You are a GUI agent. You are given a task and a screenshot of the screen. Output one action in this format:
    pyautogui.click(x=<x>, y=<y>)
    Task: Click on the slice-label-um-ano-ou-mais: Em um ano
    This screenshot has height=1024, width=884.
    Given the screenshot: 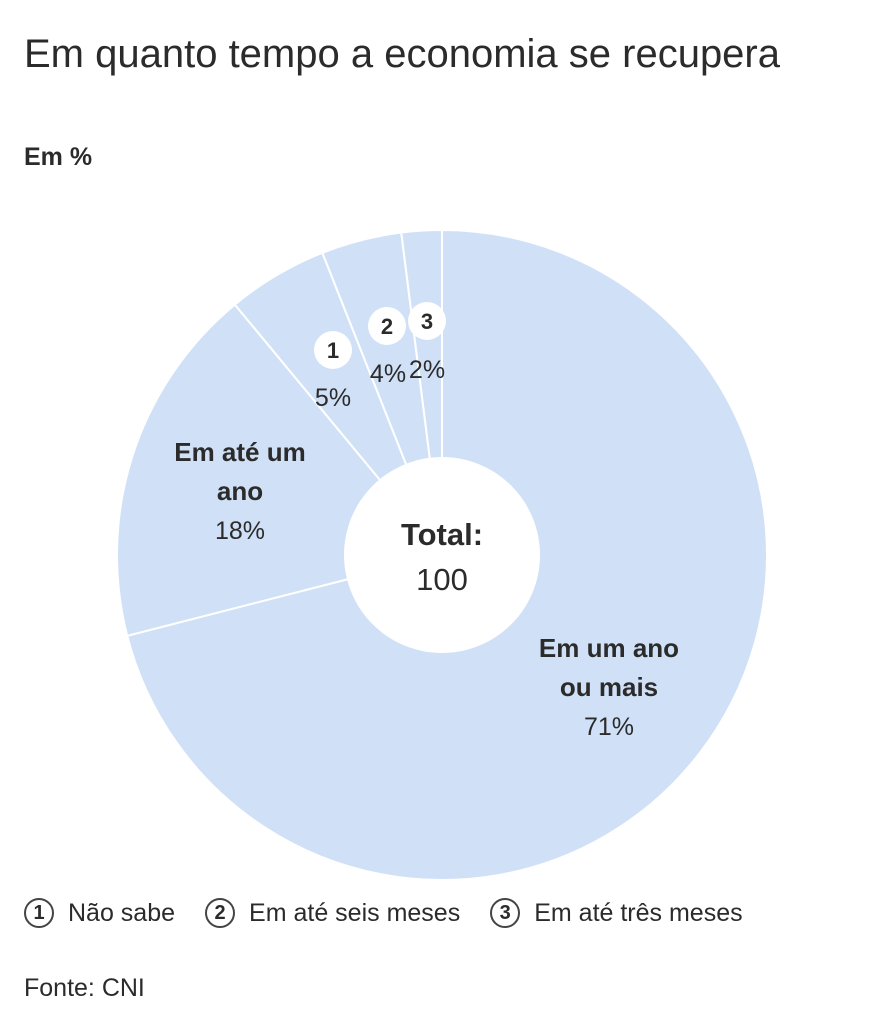 What is the action you would take?
    pyautogui.click(x=609, y=648)
    